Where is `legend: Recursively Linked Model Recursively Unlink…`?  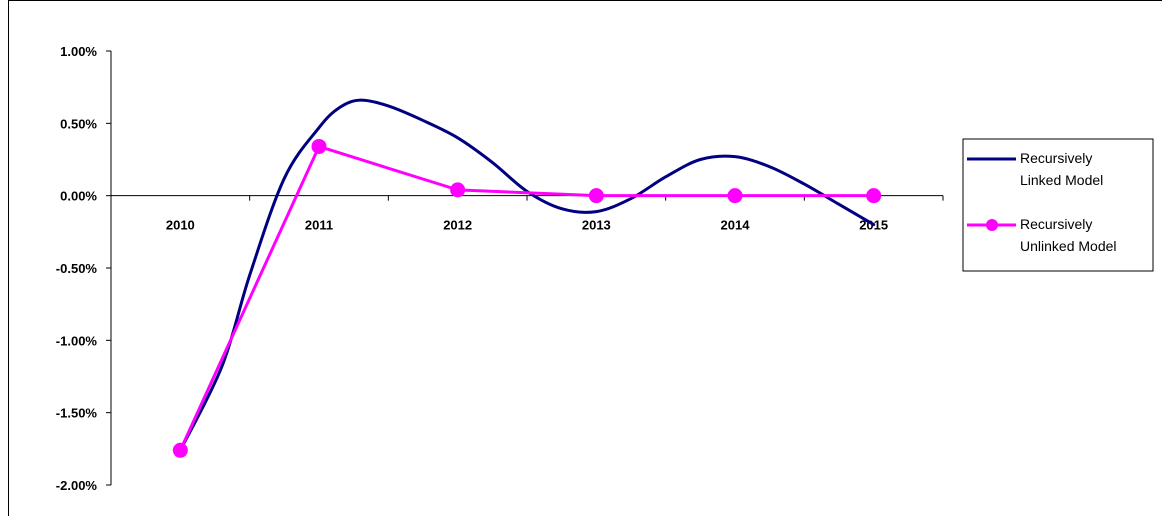
legend: Recursively Linked Model Recursively Unlink… is located at coordinates (1058, 205).